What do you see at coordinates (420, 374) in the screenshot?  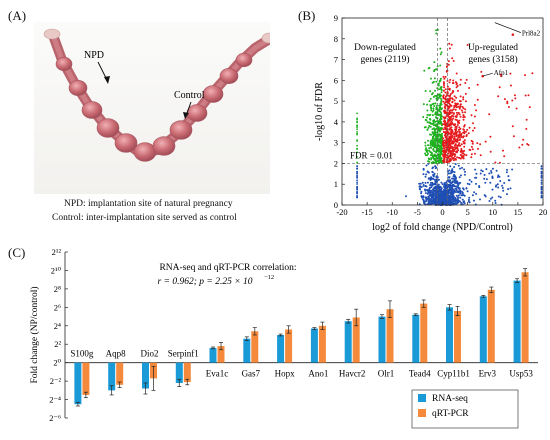 I see `category-label: Tead4` at bounding box center [420, 374].